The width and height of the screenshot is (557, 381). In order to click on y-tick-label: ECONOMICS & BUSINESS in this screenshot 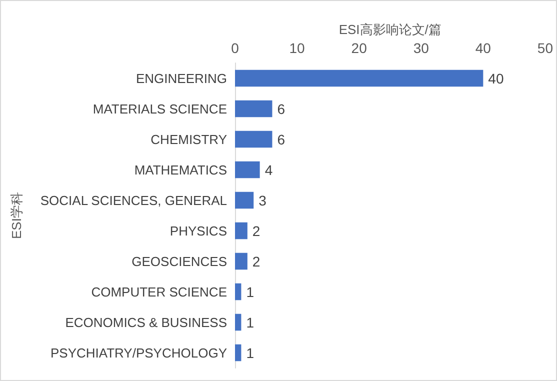, I will do `click(146, 322)`.